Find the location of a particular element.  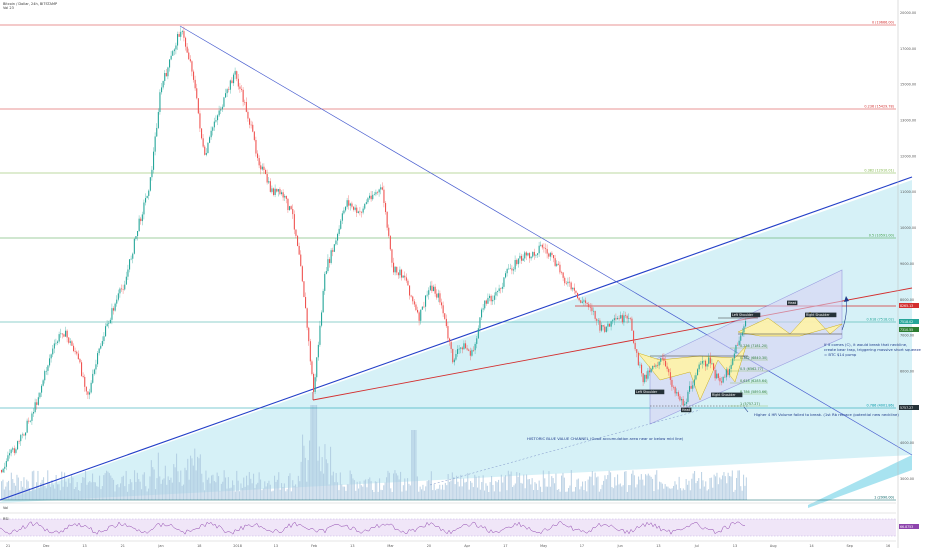

y-tick-label: 15000.00 is located at coordinates (908, 85).